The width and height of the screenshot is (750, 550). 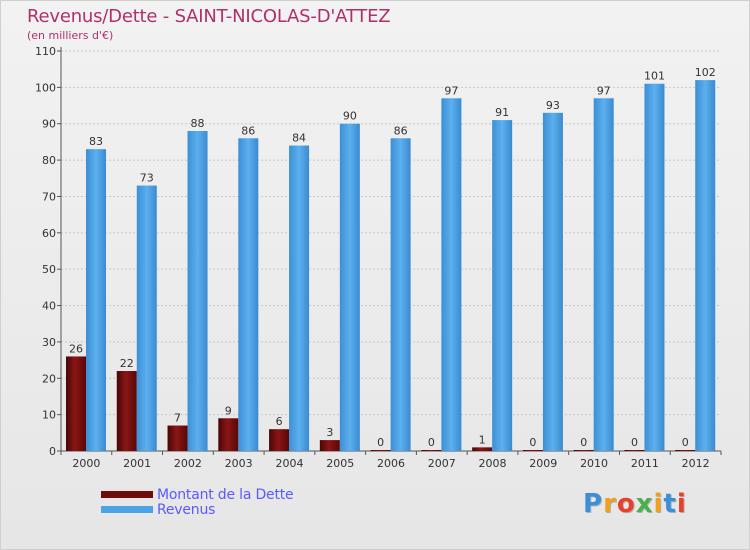 What do you see at coordinates (49, 342) in the screenshot?
I see `y-tick-label: 30` at bounding box center [49, 342].